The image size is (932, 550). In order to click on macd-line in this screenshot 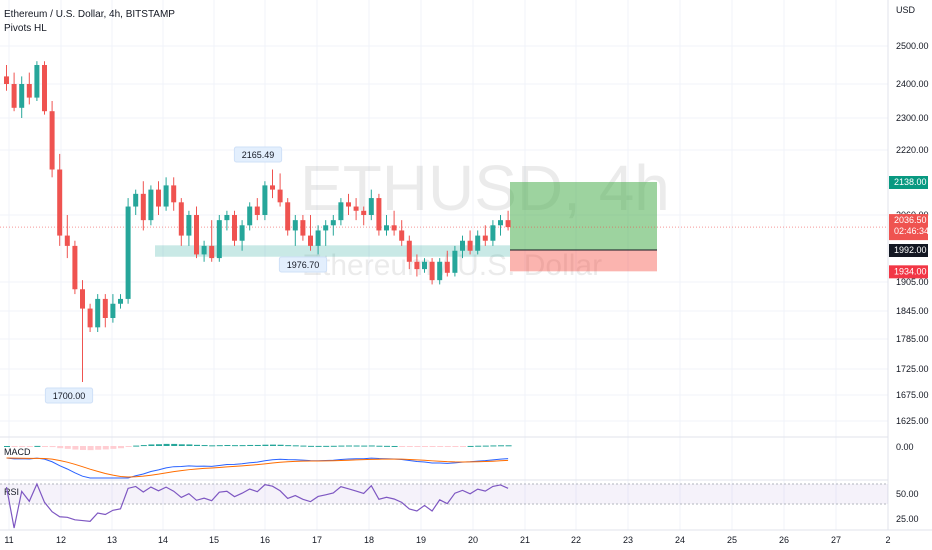, I will do `click(257, 468)`.